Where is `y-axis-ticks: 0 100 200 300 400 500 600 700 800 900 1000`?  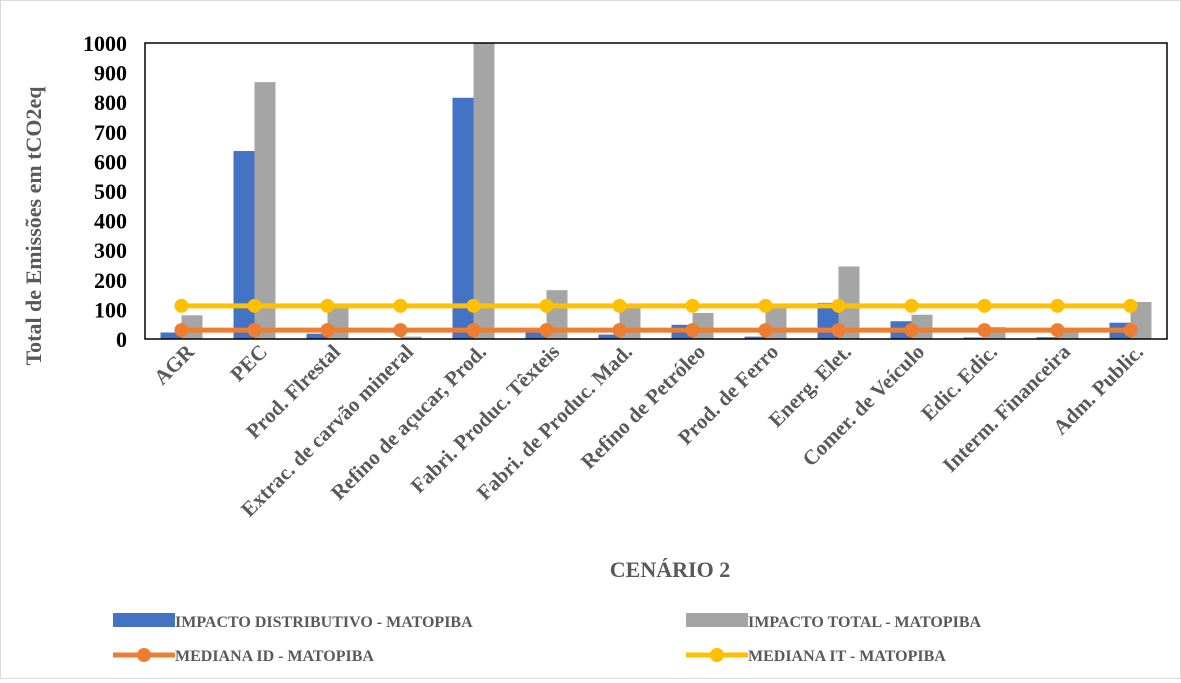 y-axis-ticks: 0 100 200 300 400 500 600 700 800 900 1000 is located at coordinates (105, 191).